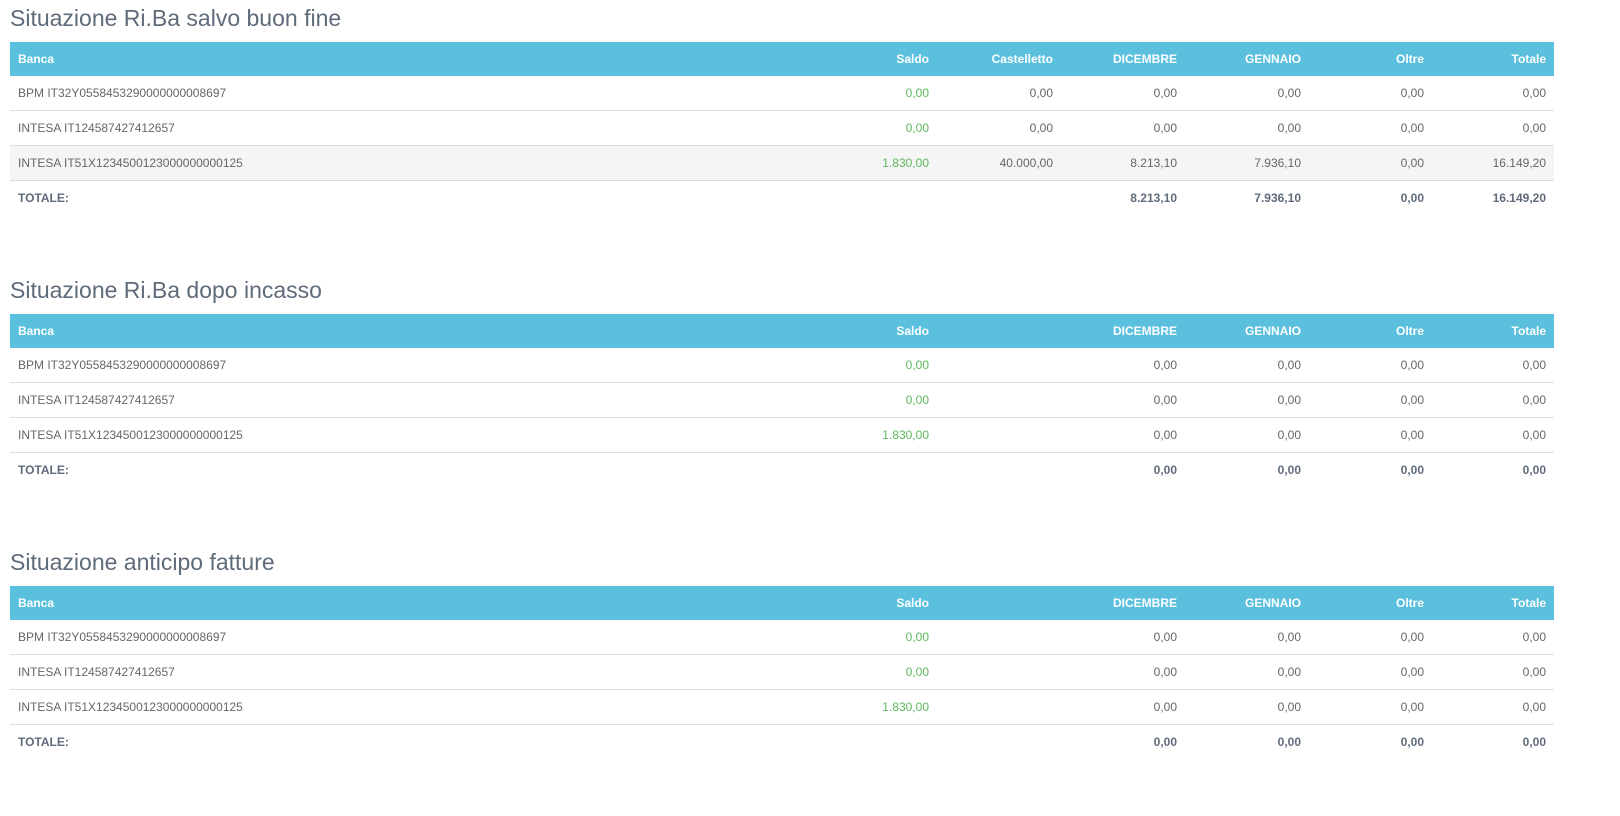  Describe the element at coordinates (782, 197) in the screenshot. I see `total-row: TOTALE: 8.213,10 7.936,10 0,00 16.149,20` at that location.